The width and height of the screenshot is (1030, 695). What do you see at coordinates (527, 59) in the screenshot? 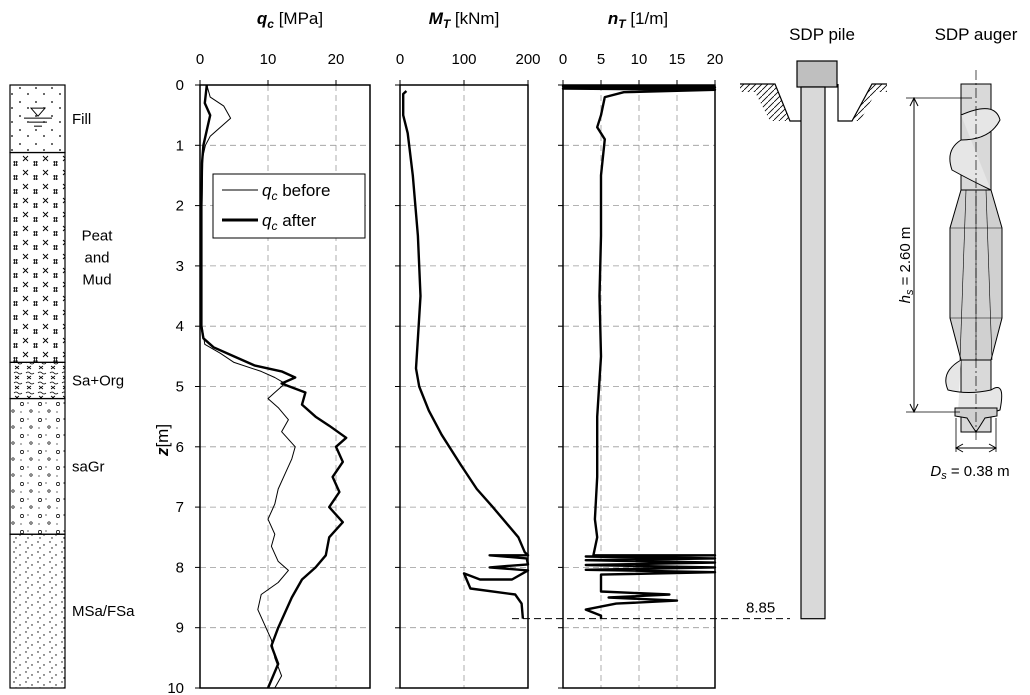
I see `mt-x-tick-label: 200` at bounding box center [527, 59].